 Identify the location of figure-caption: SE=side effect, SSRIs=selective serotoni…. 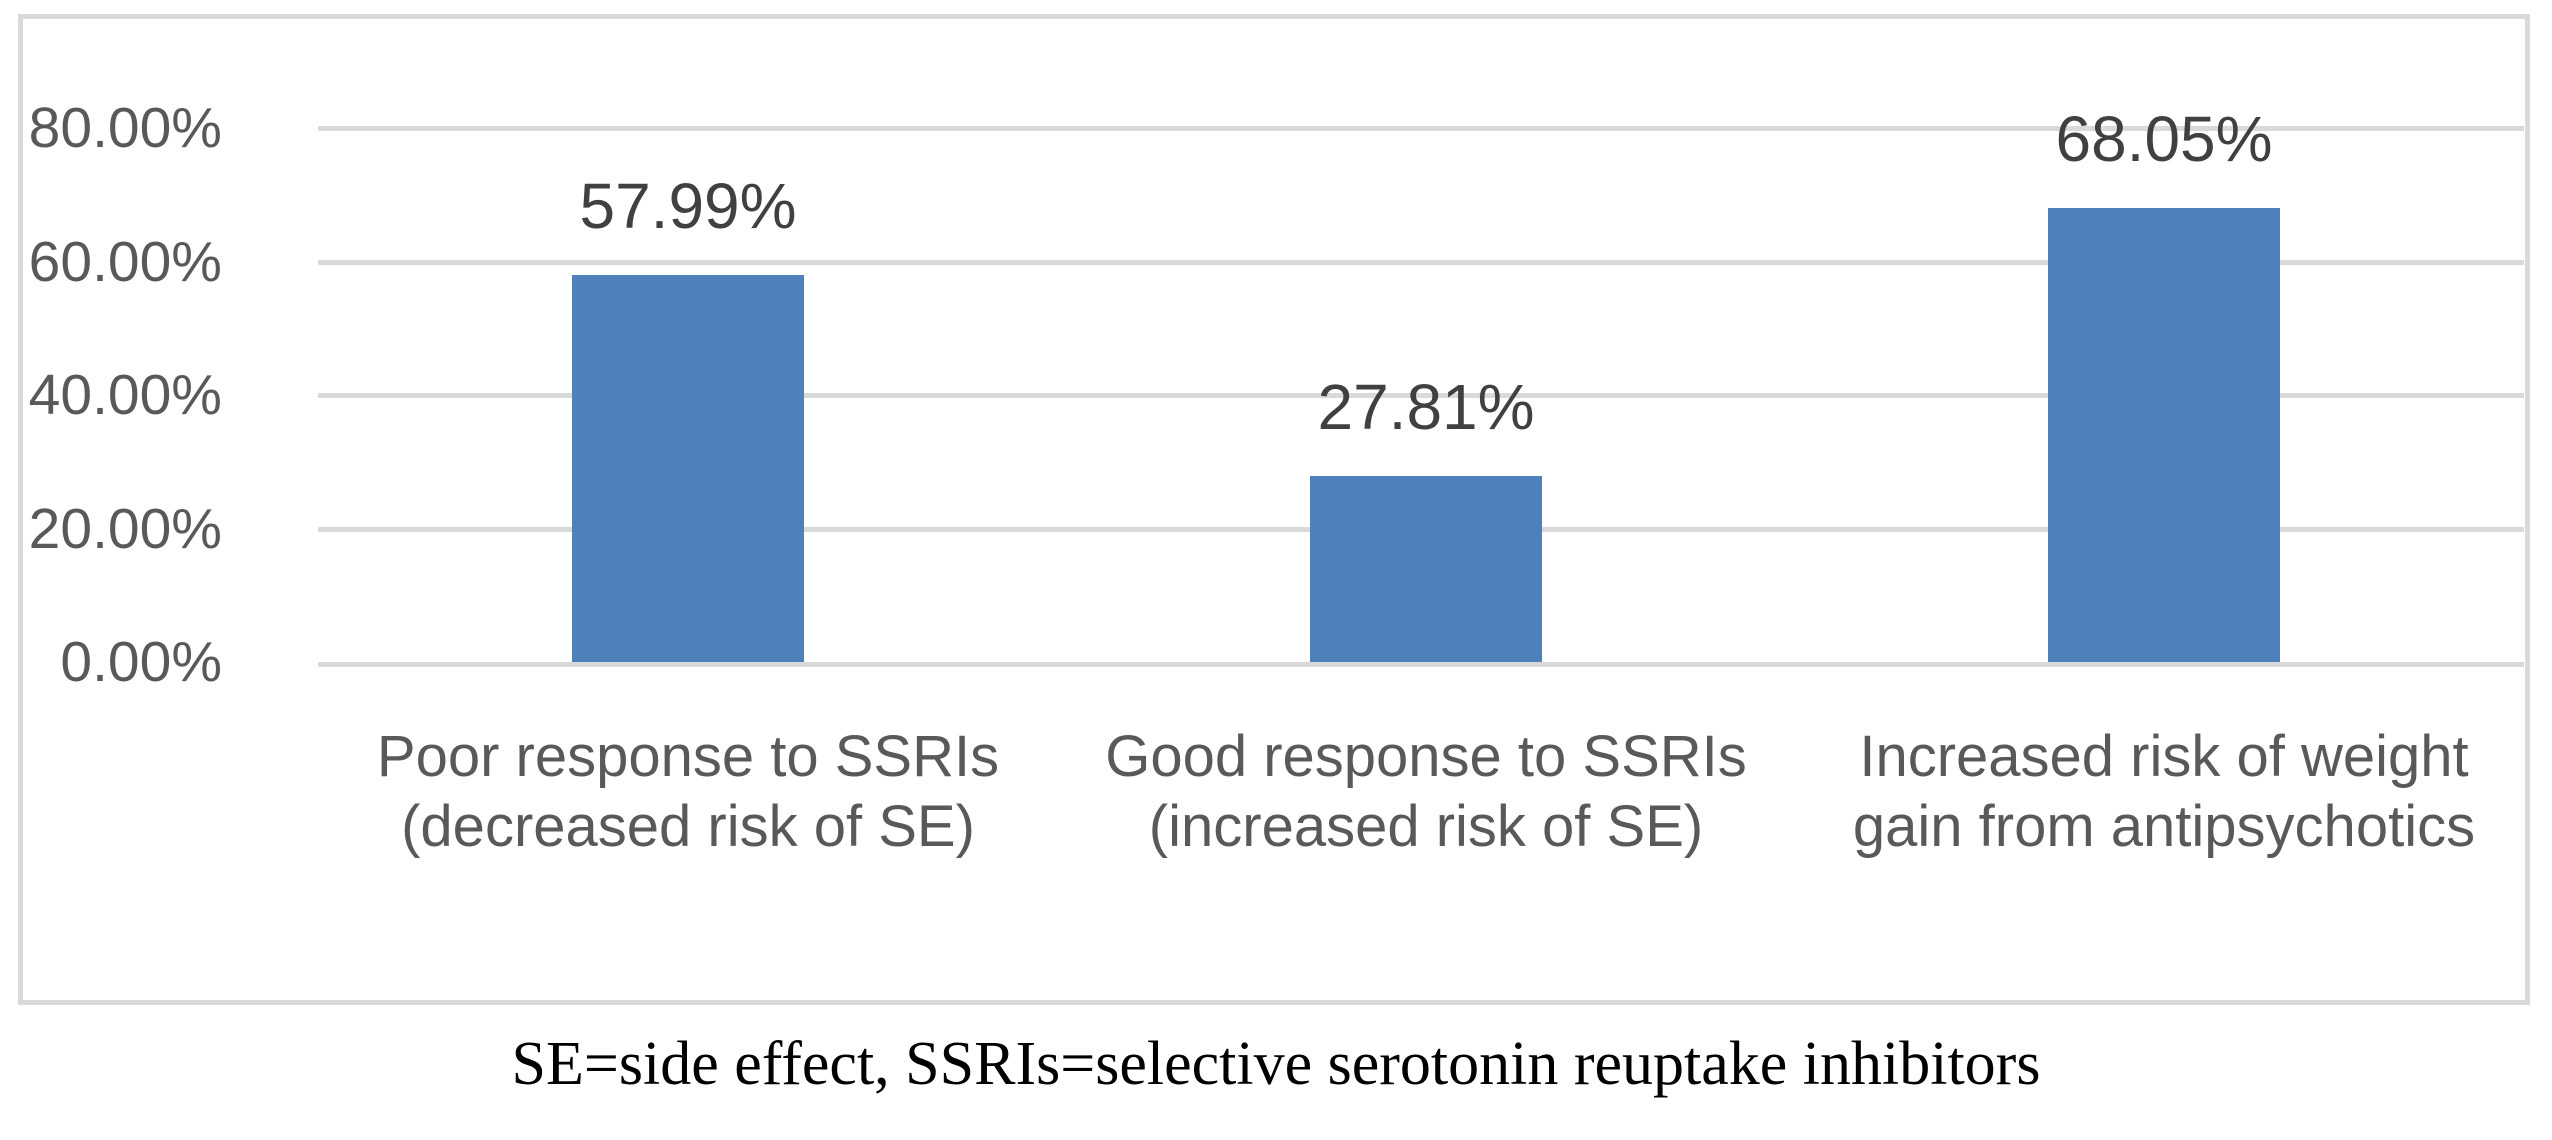
(1276, 1064).